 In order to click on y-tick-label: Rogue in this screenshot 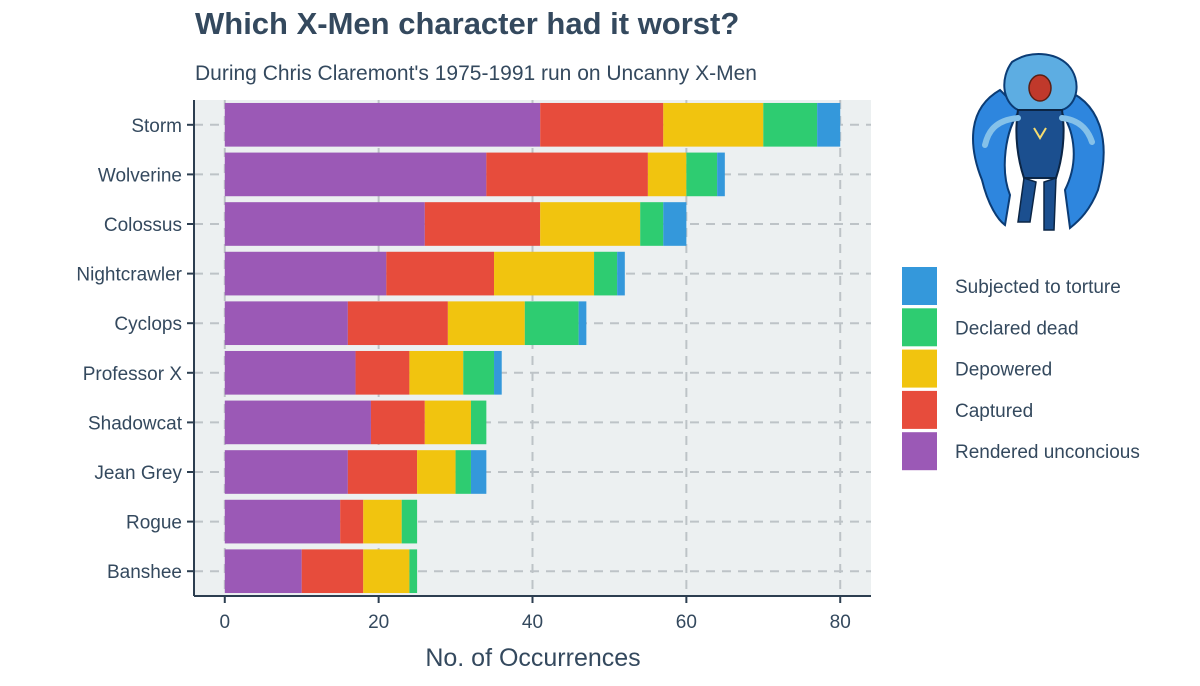, I will do `click(154, 523)`.